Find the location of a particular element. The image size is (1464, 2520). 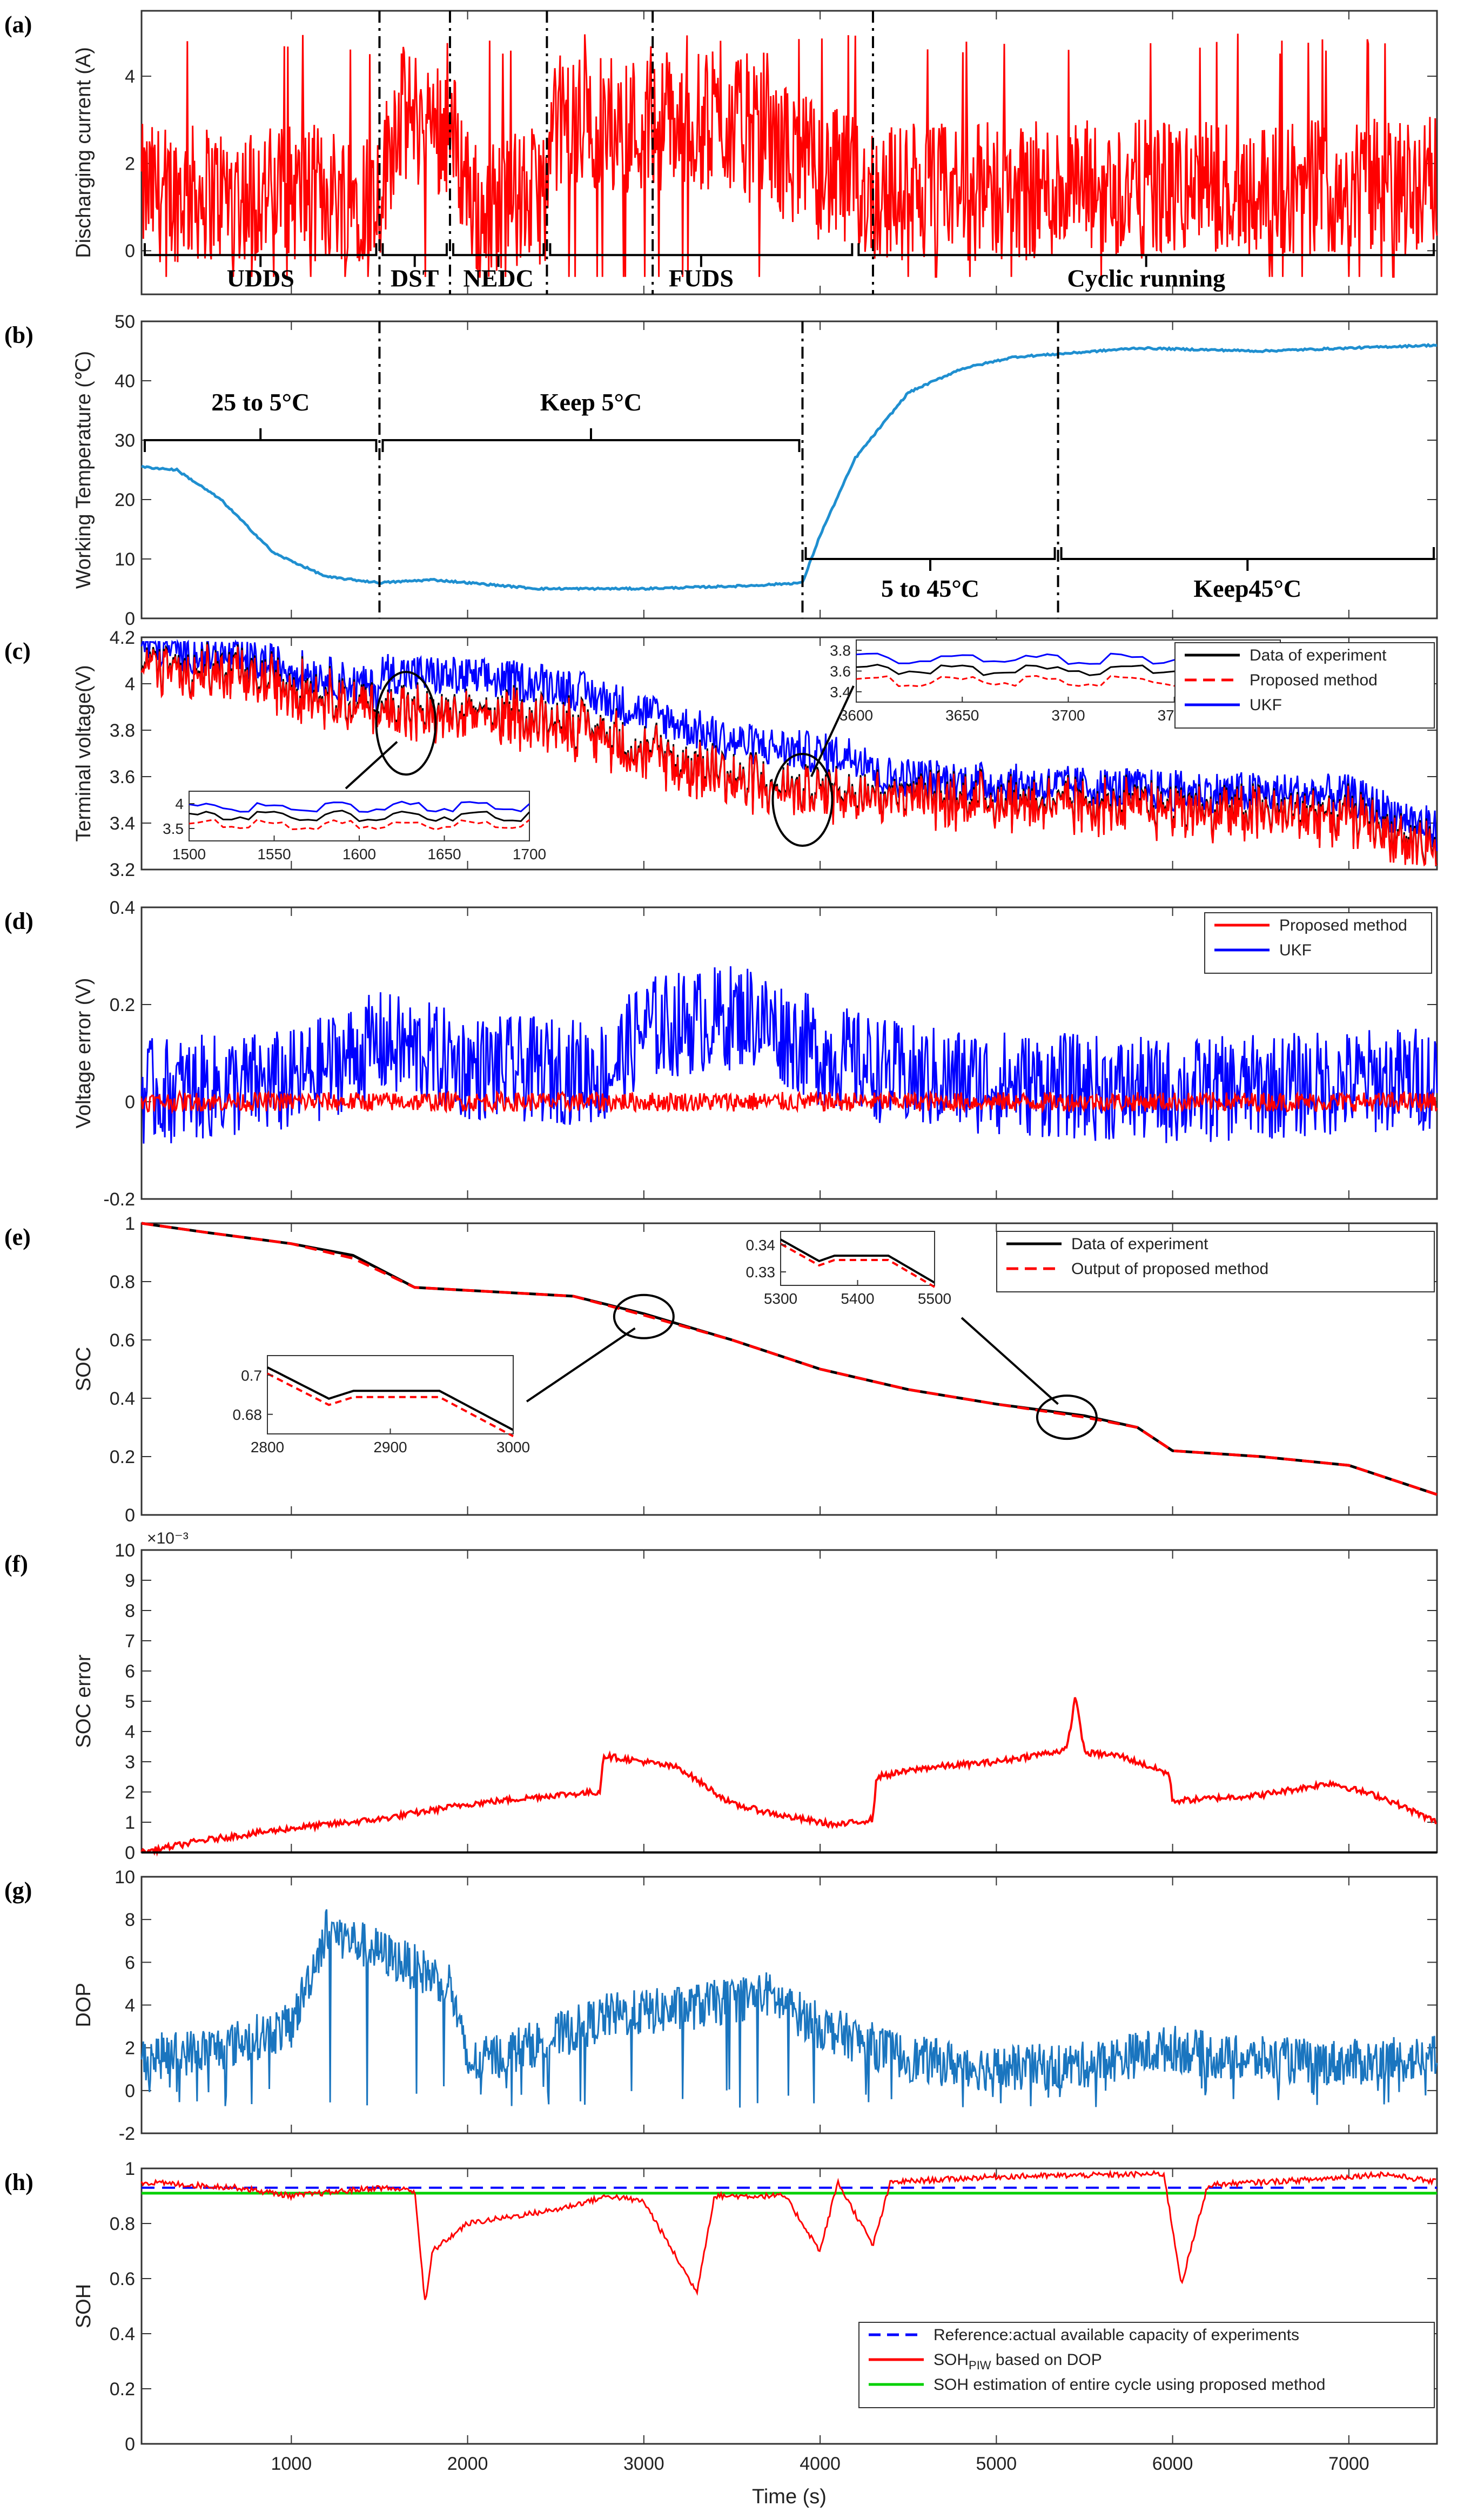

inset-x-tick-label: 3700 is located at coordinates (1068, 715).